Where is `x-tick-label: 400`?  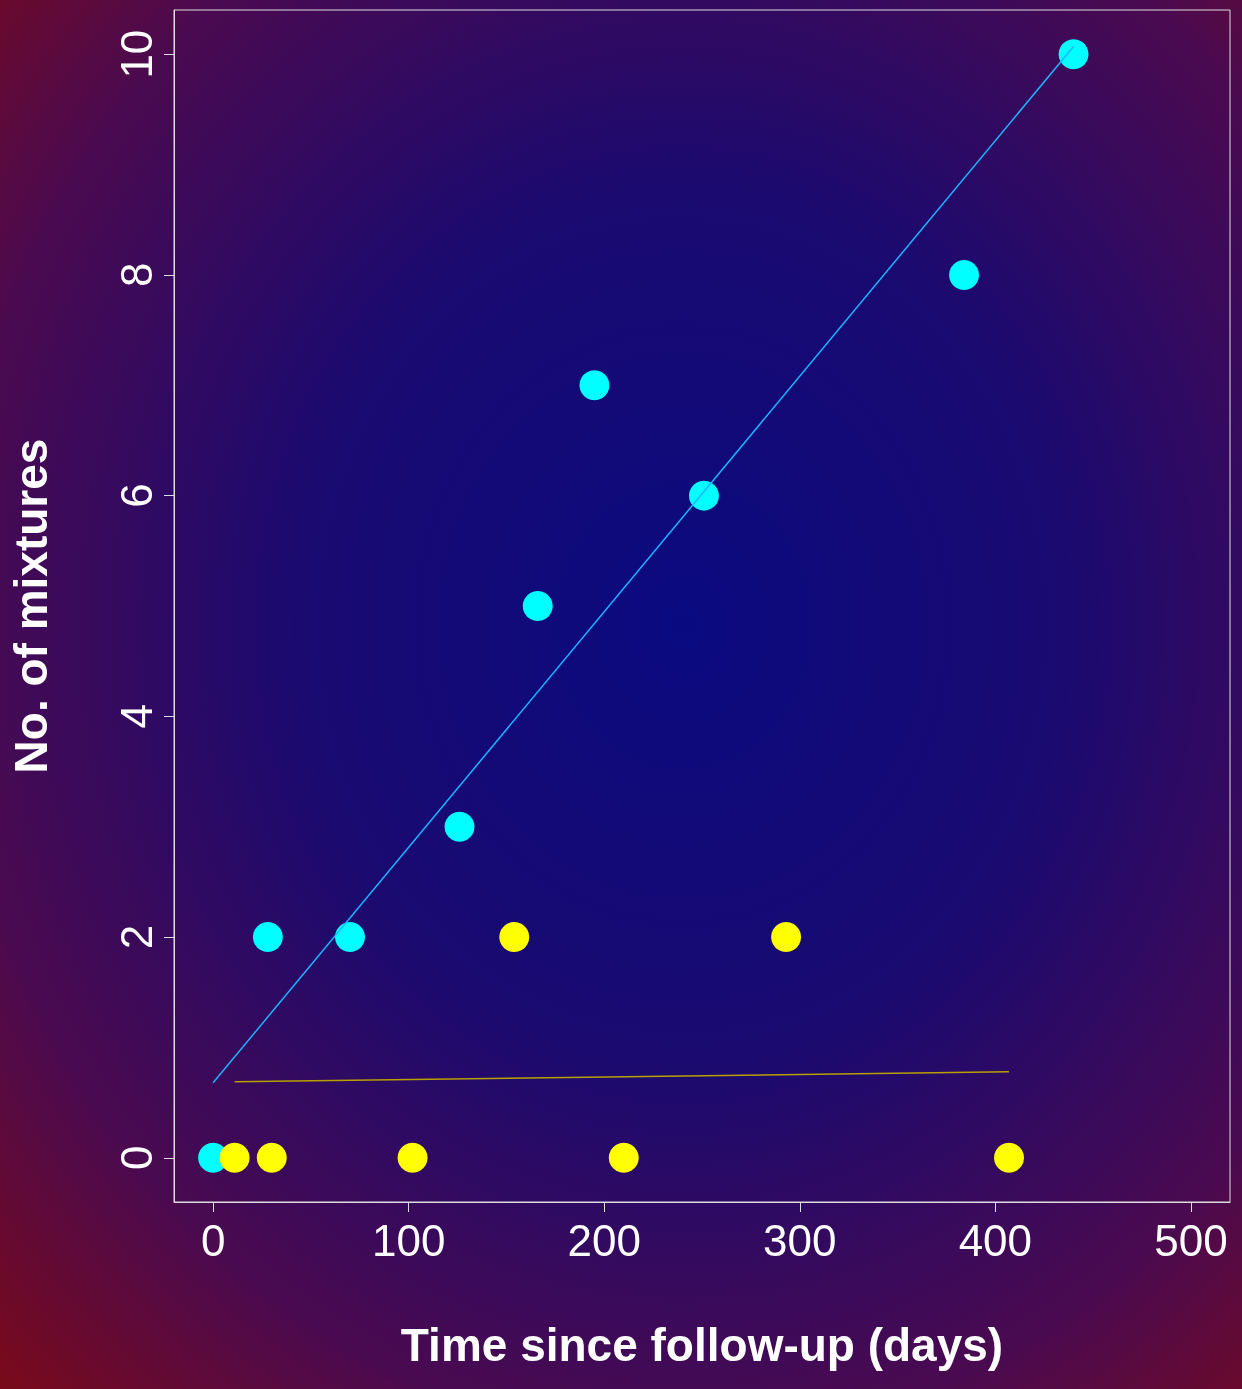
x-tick-label: 400 is located at coordinates (995, 1240).